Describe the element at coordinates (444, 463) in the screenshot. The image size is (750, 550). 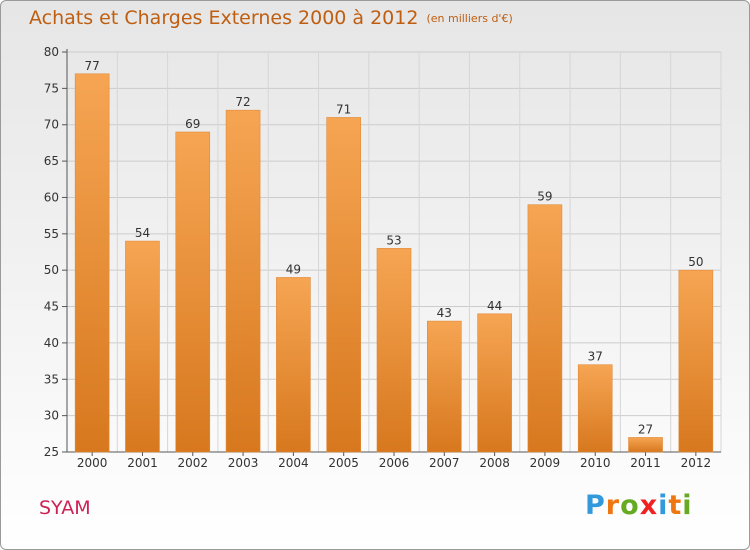
I see `x-tick-label: 2007` at that location.